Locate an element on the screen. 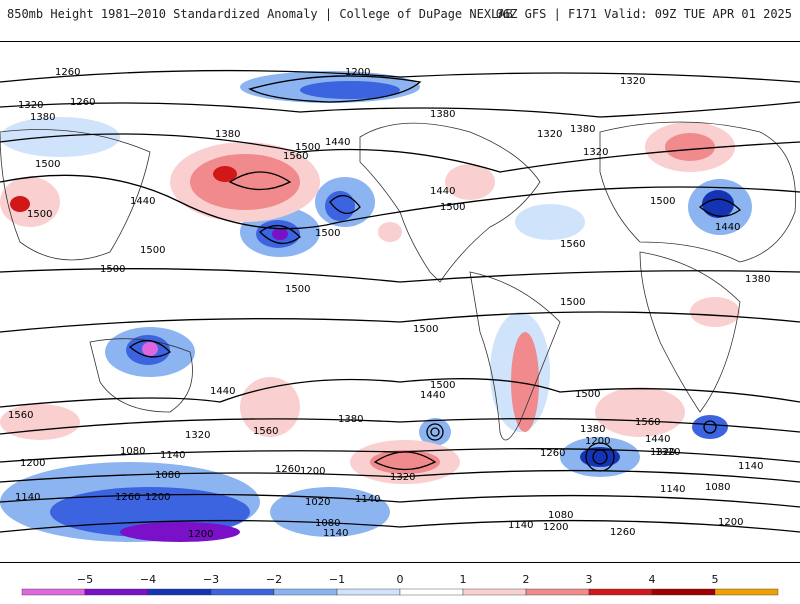 Image resolution: width=800 pixels, height=604 pixels. colorbar-tick-label: −5 is located at coordinates (85, 579).